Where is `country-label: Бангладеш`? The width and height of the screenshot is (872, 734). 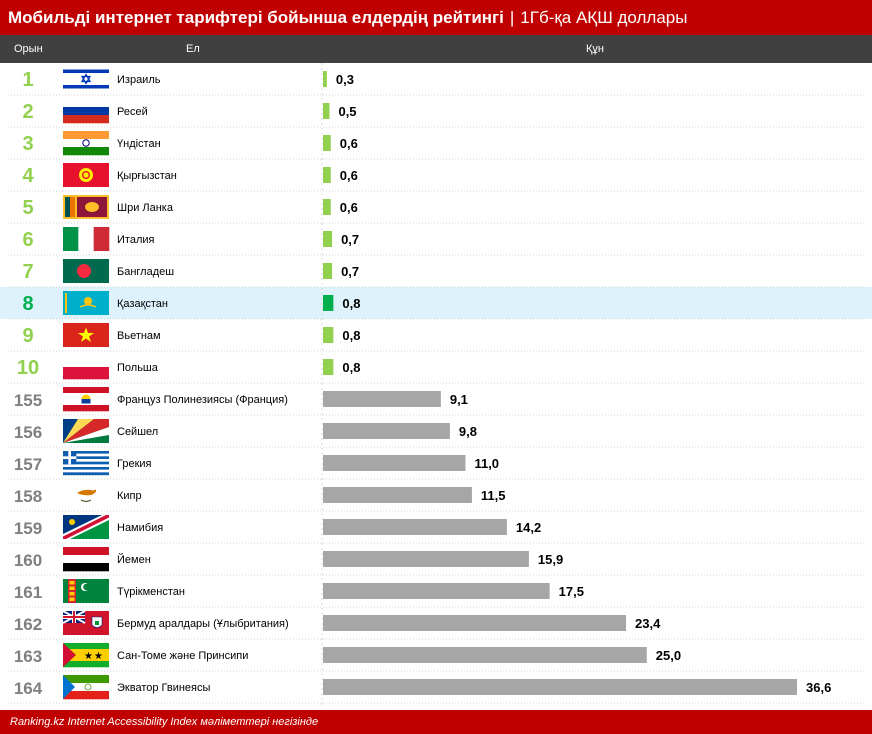 country-label: Бангладеш is located at coordinates (145, 272).